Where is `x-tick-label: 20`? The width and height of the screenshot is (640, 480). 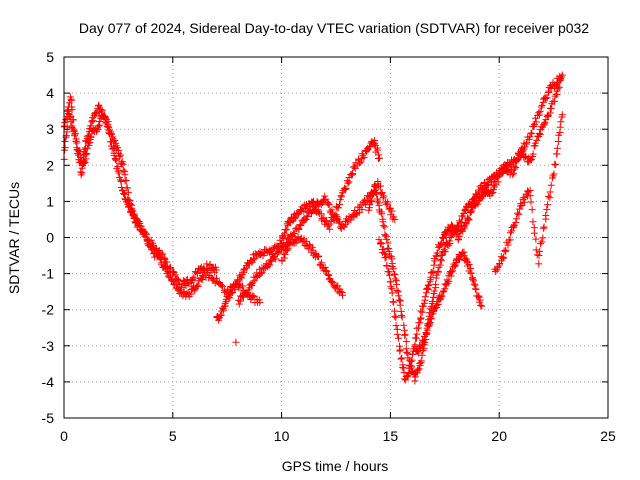 x-tick-label: 20 is located at coordinates (499, 436).